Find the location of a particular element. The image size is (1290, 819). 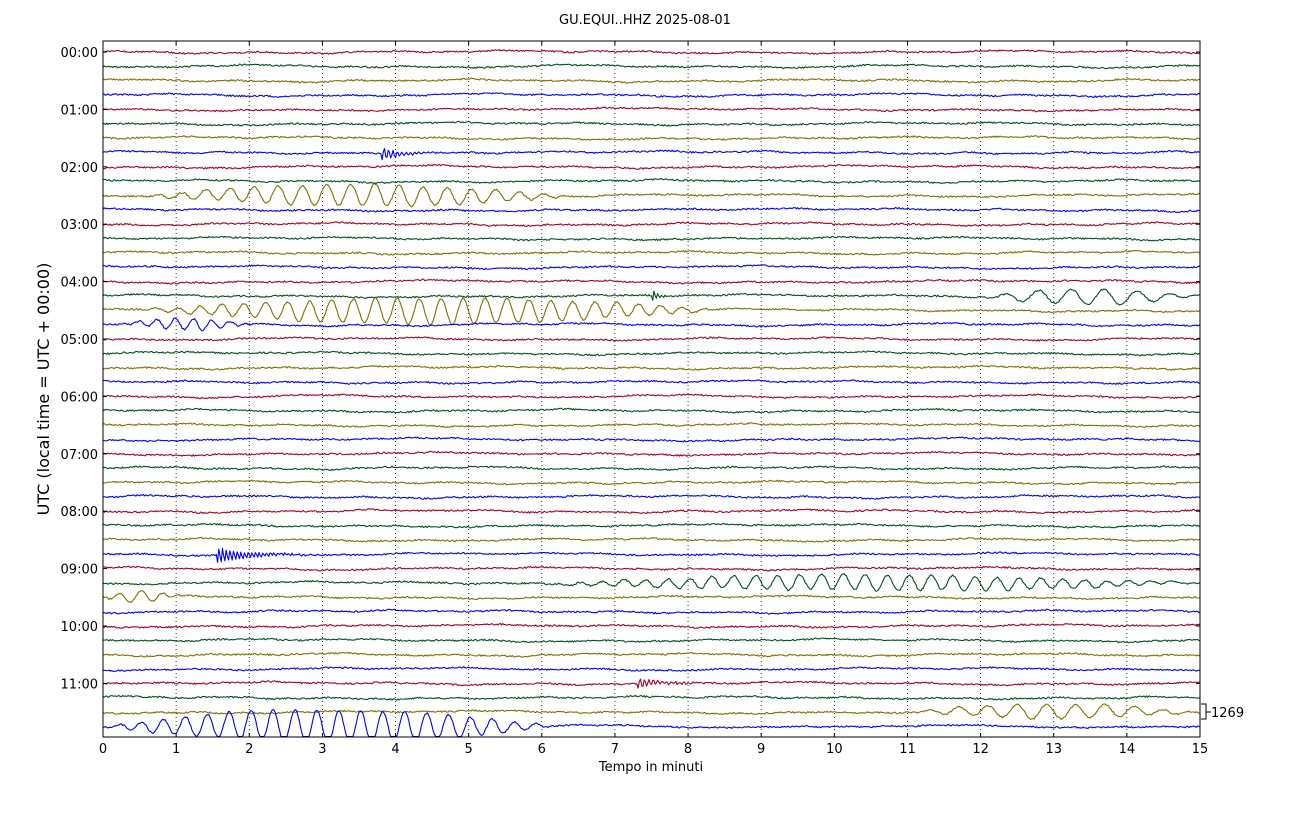

y-tick-label: 02:00 is located at coordinates (79, 168).